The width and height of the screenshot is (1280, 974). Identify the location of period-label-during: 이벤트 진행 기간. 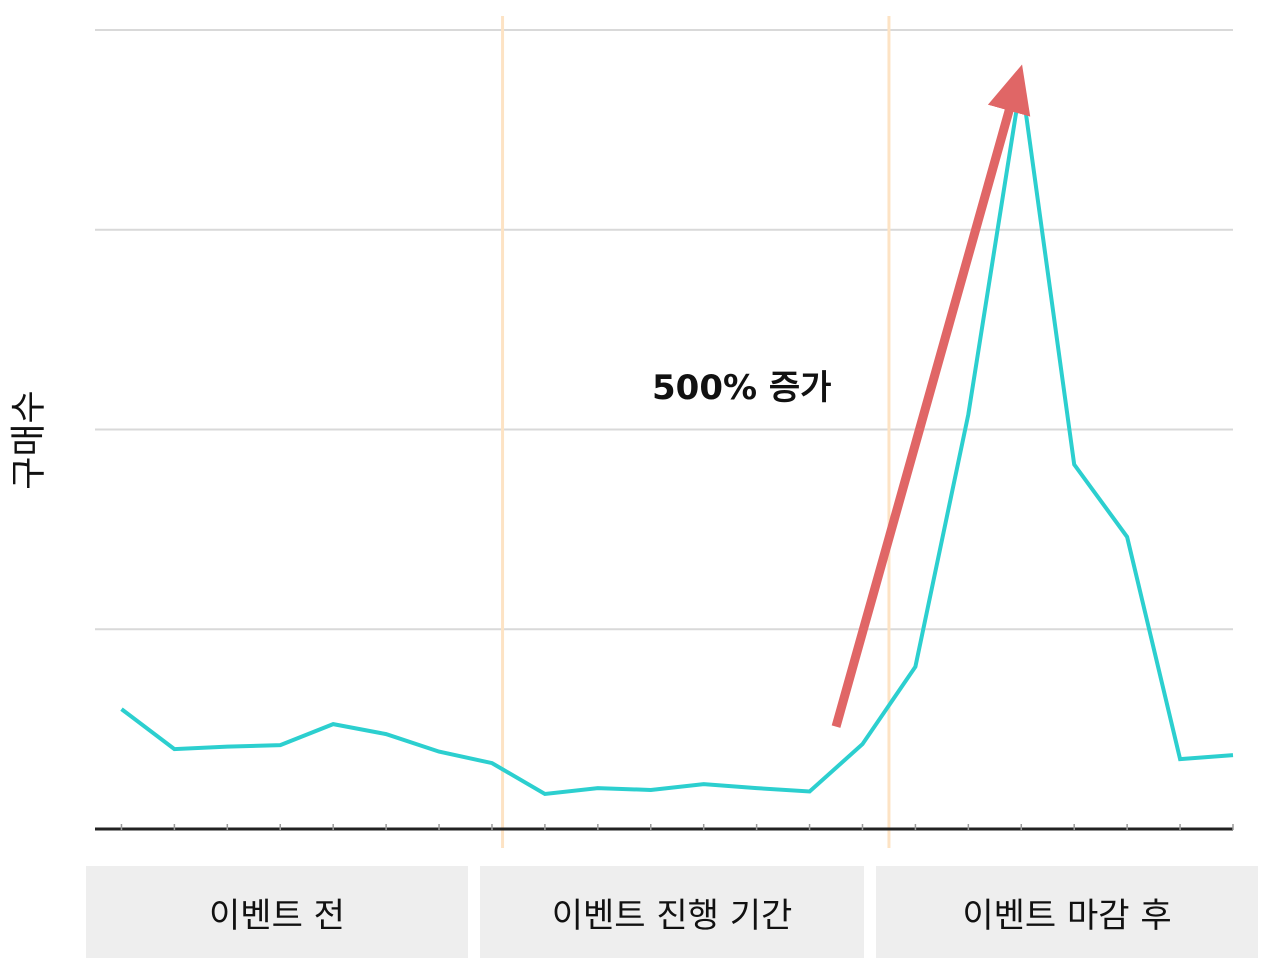
(672, 912).